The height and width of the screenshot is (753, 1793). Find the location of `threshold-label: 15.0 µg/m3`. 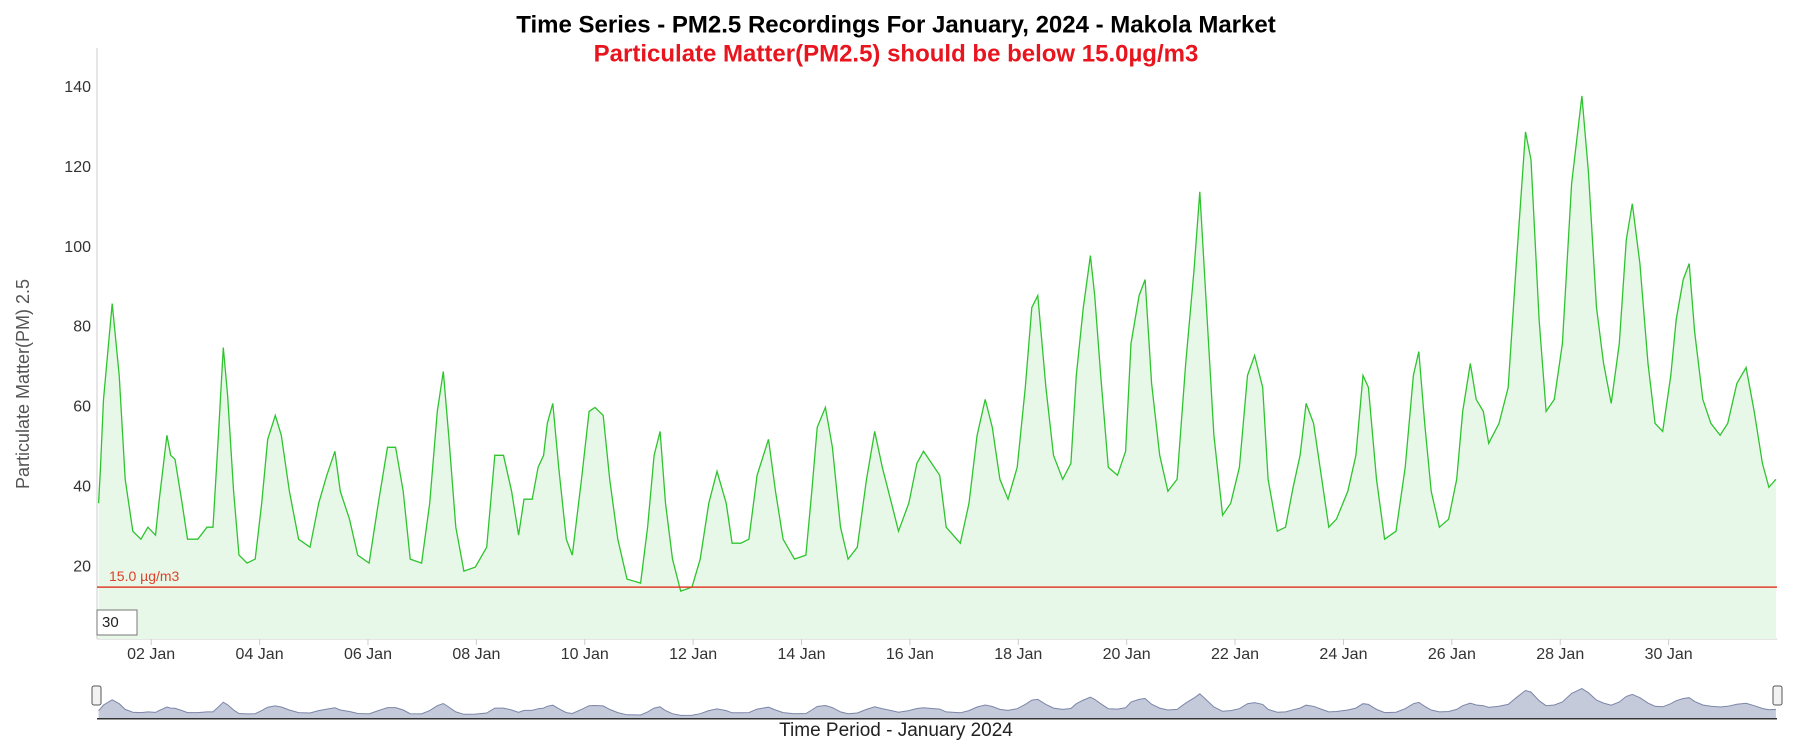

threshold-label: 15.0 µg/m3 is located at coordinates (144, 576).